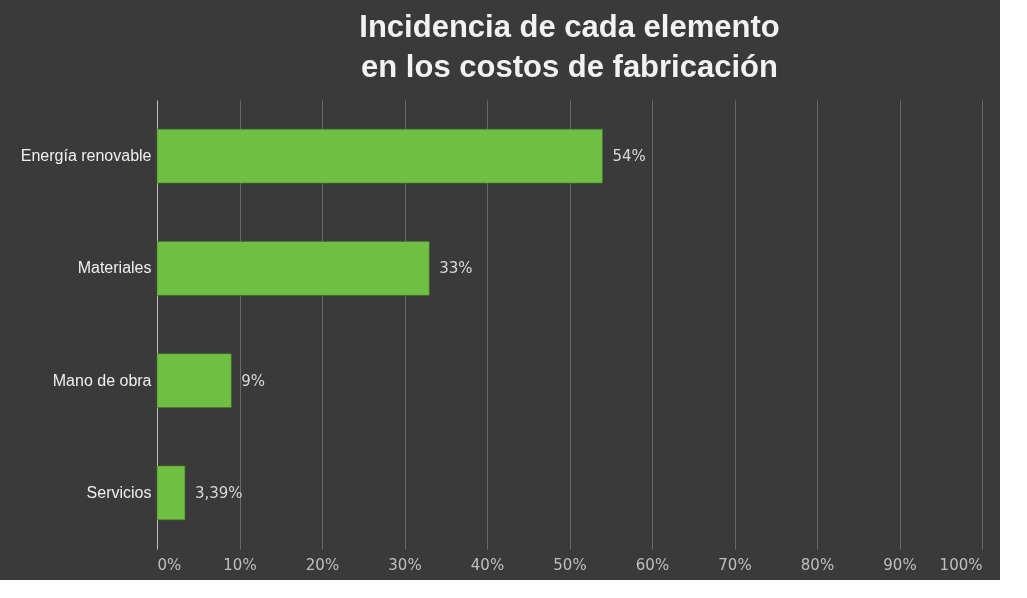 The height and width of the screenshot is (598, 1027). I want to click on x-tick-label: 20%, so click(322, 564).